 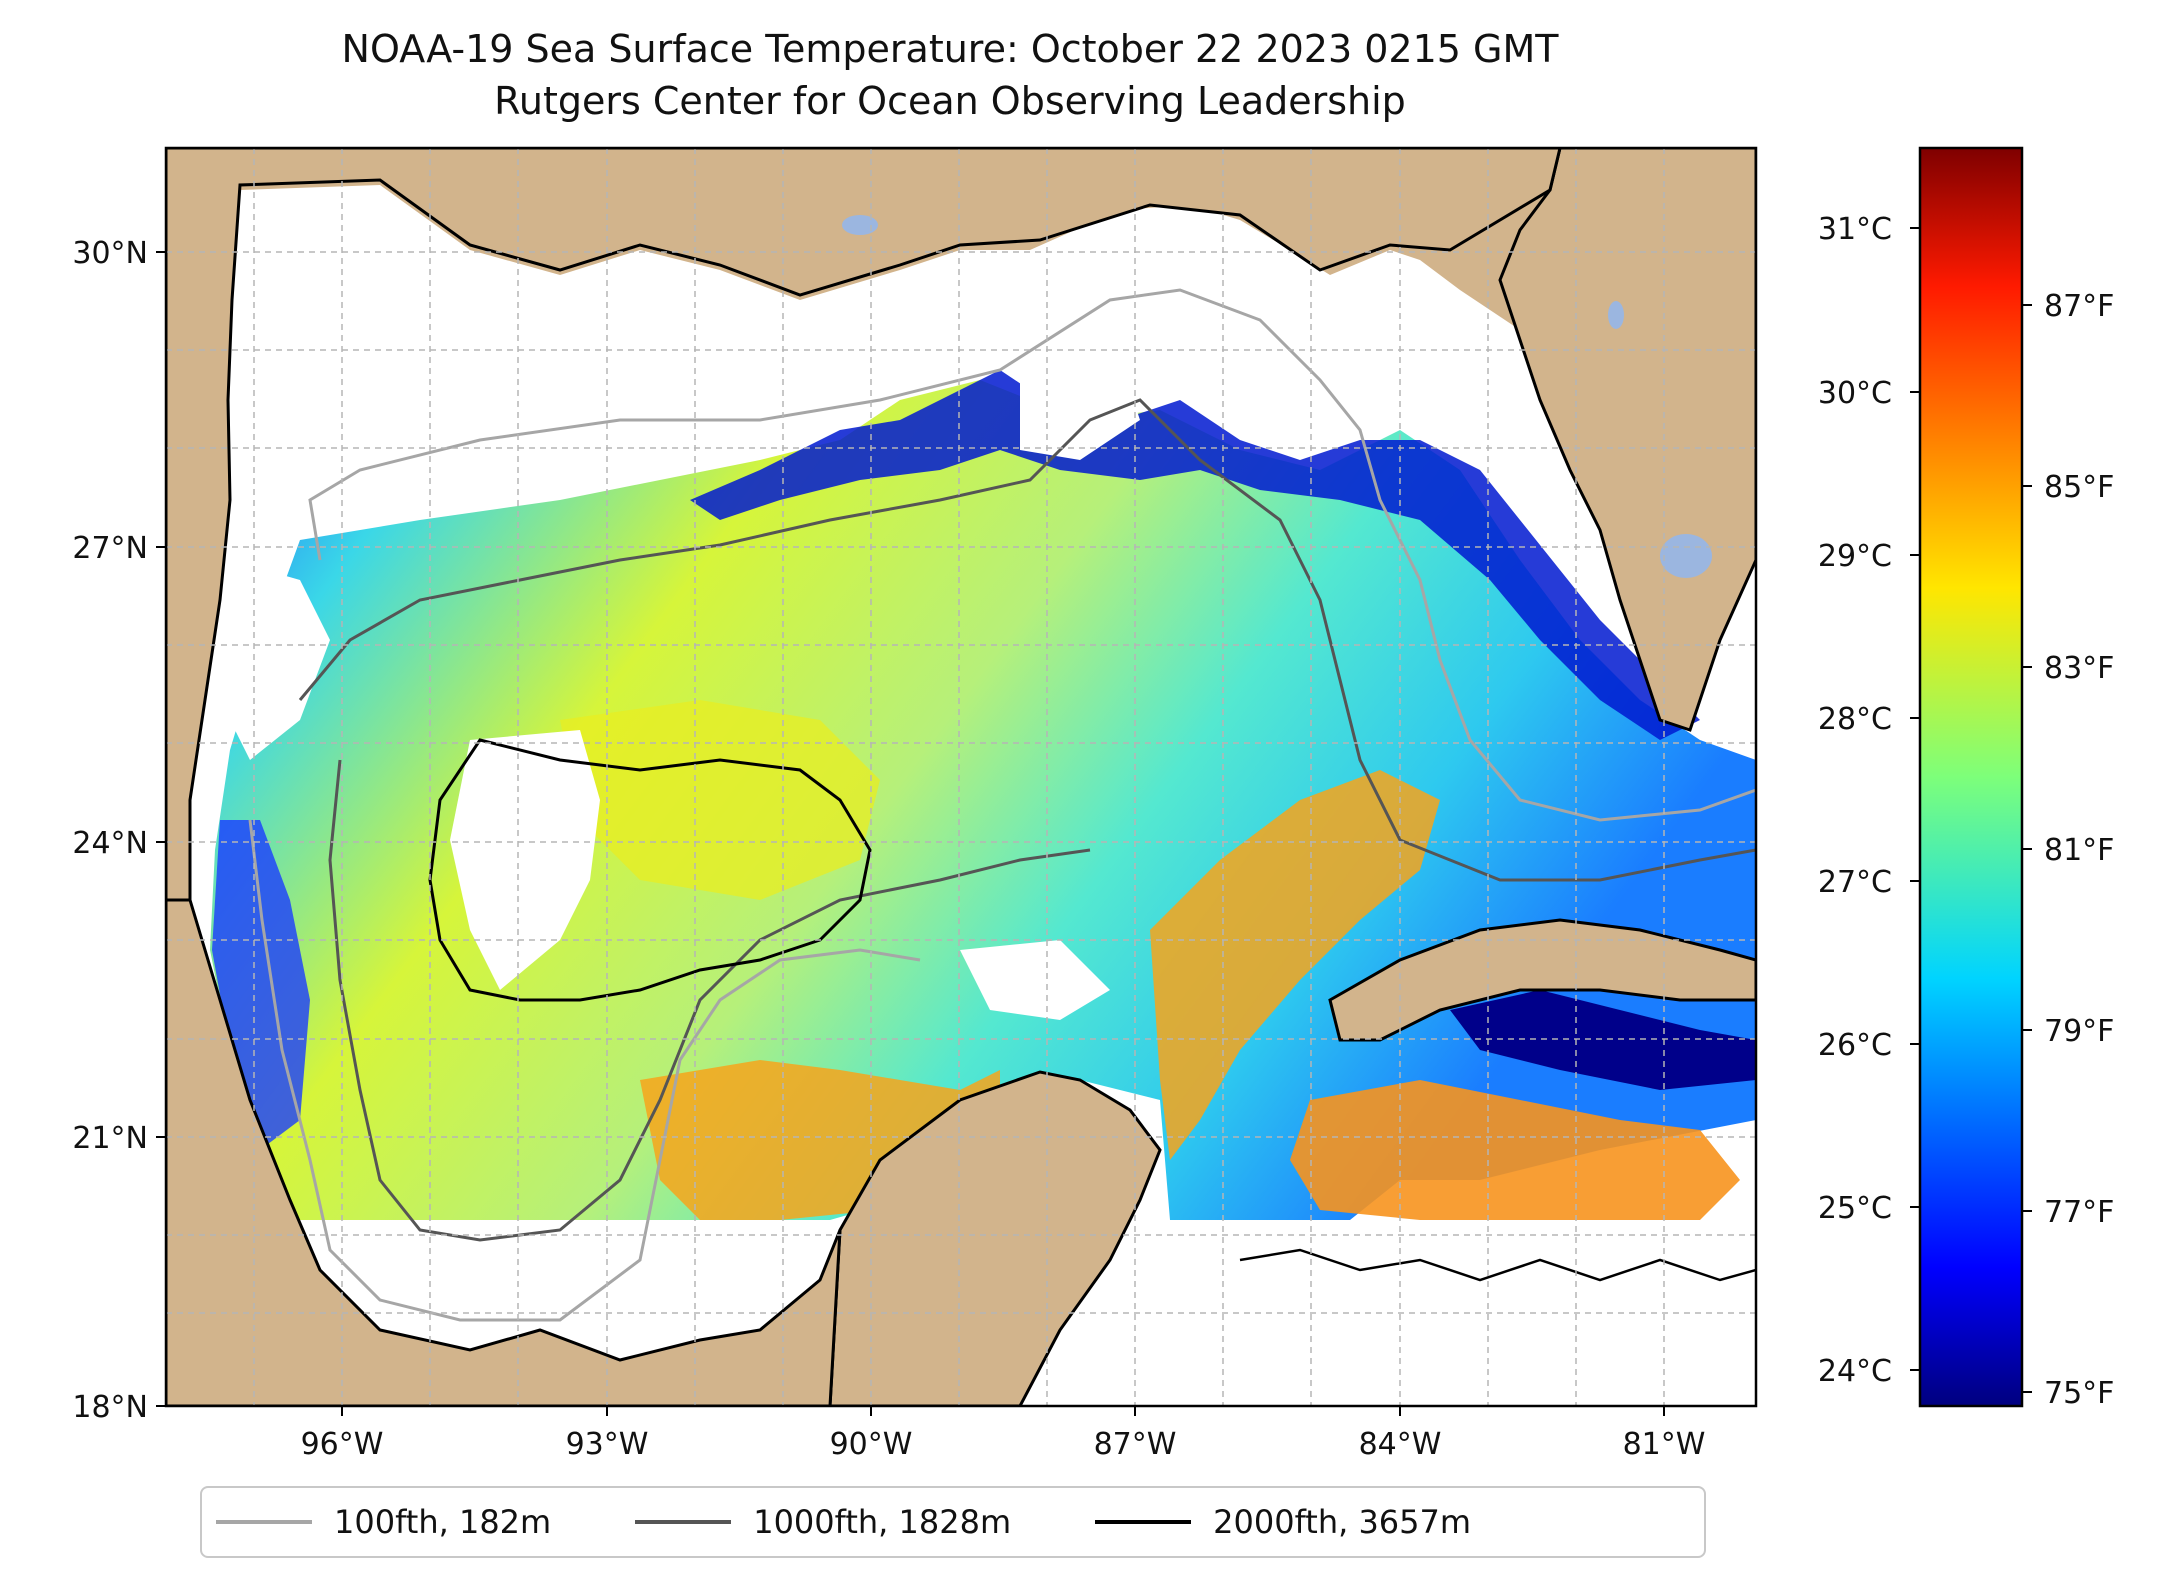 What do you see at coordinates (1497, 1265) in the screenshot?
I see `contour-2000fth-south` at bounding box center [1497, 1265].